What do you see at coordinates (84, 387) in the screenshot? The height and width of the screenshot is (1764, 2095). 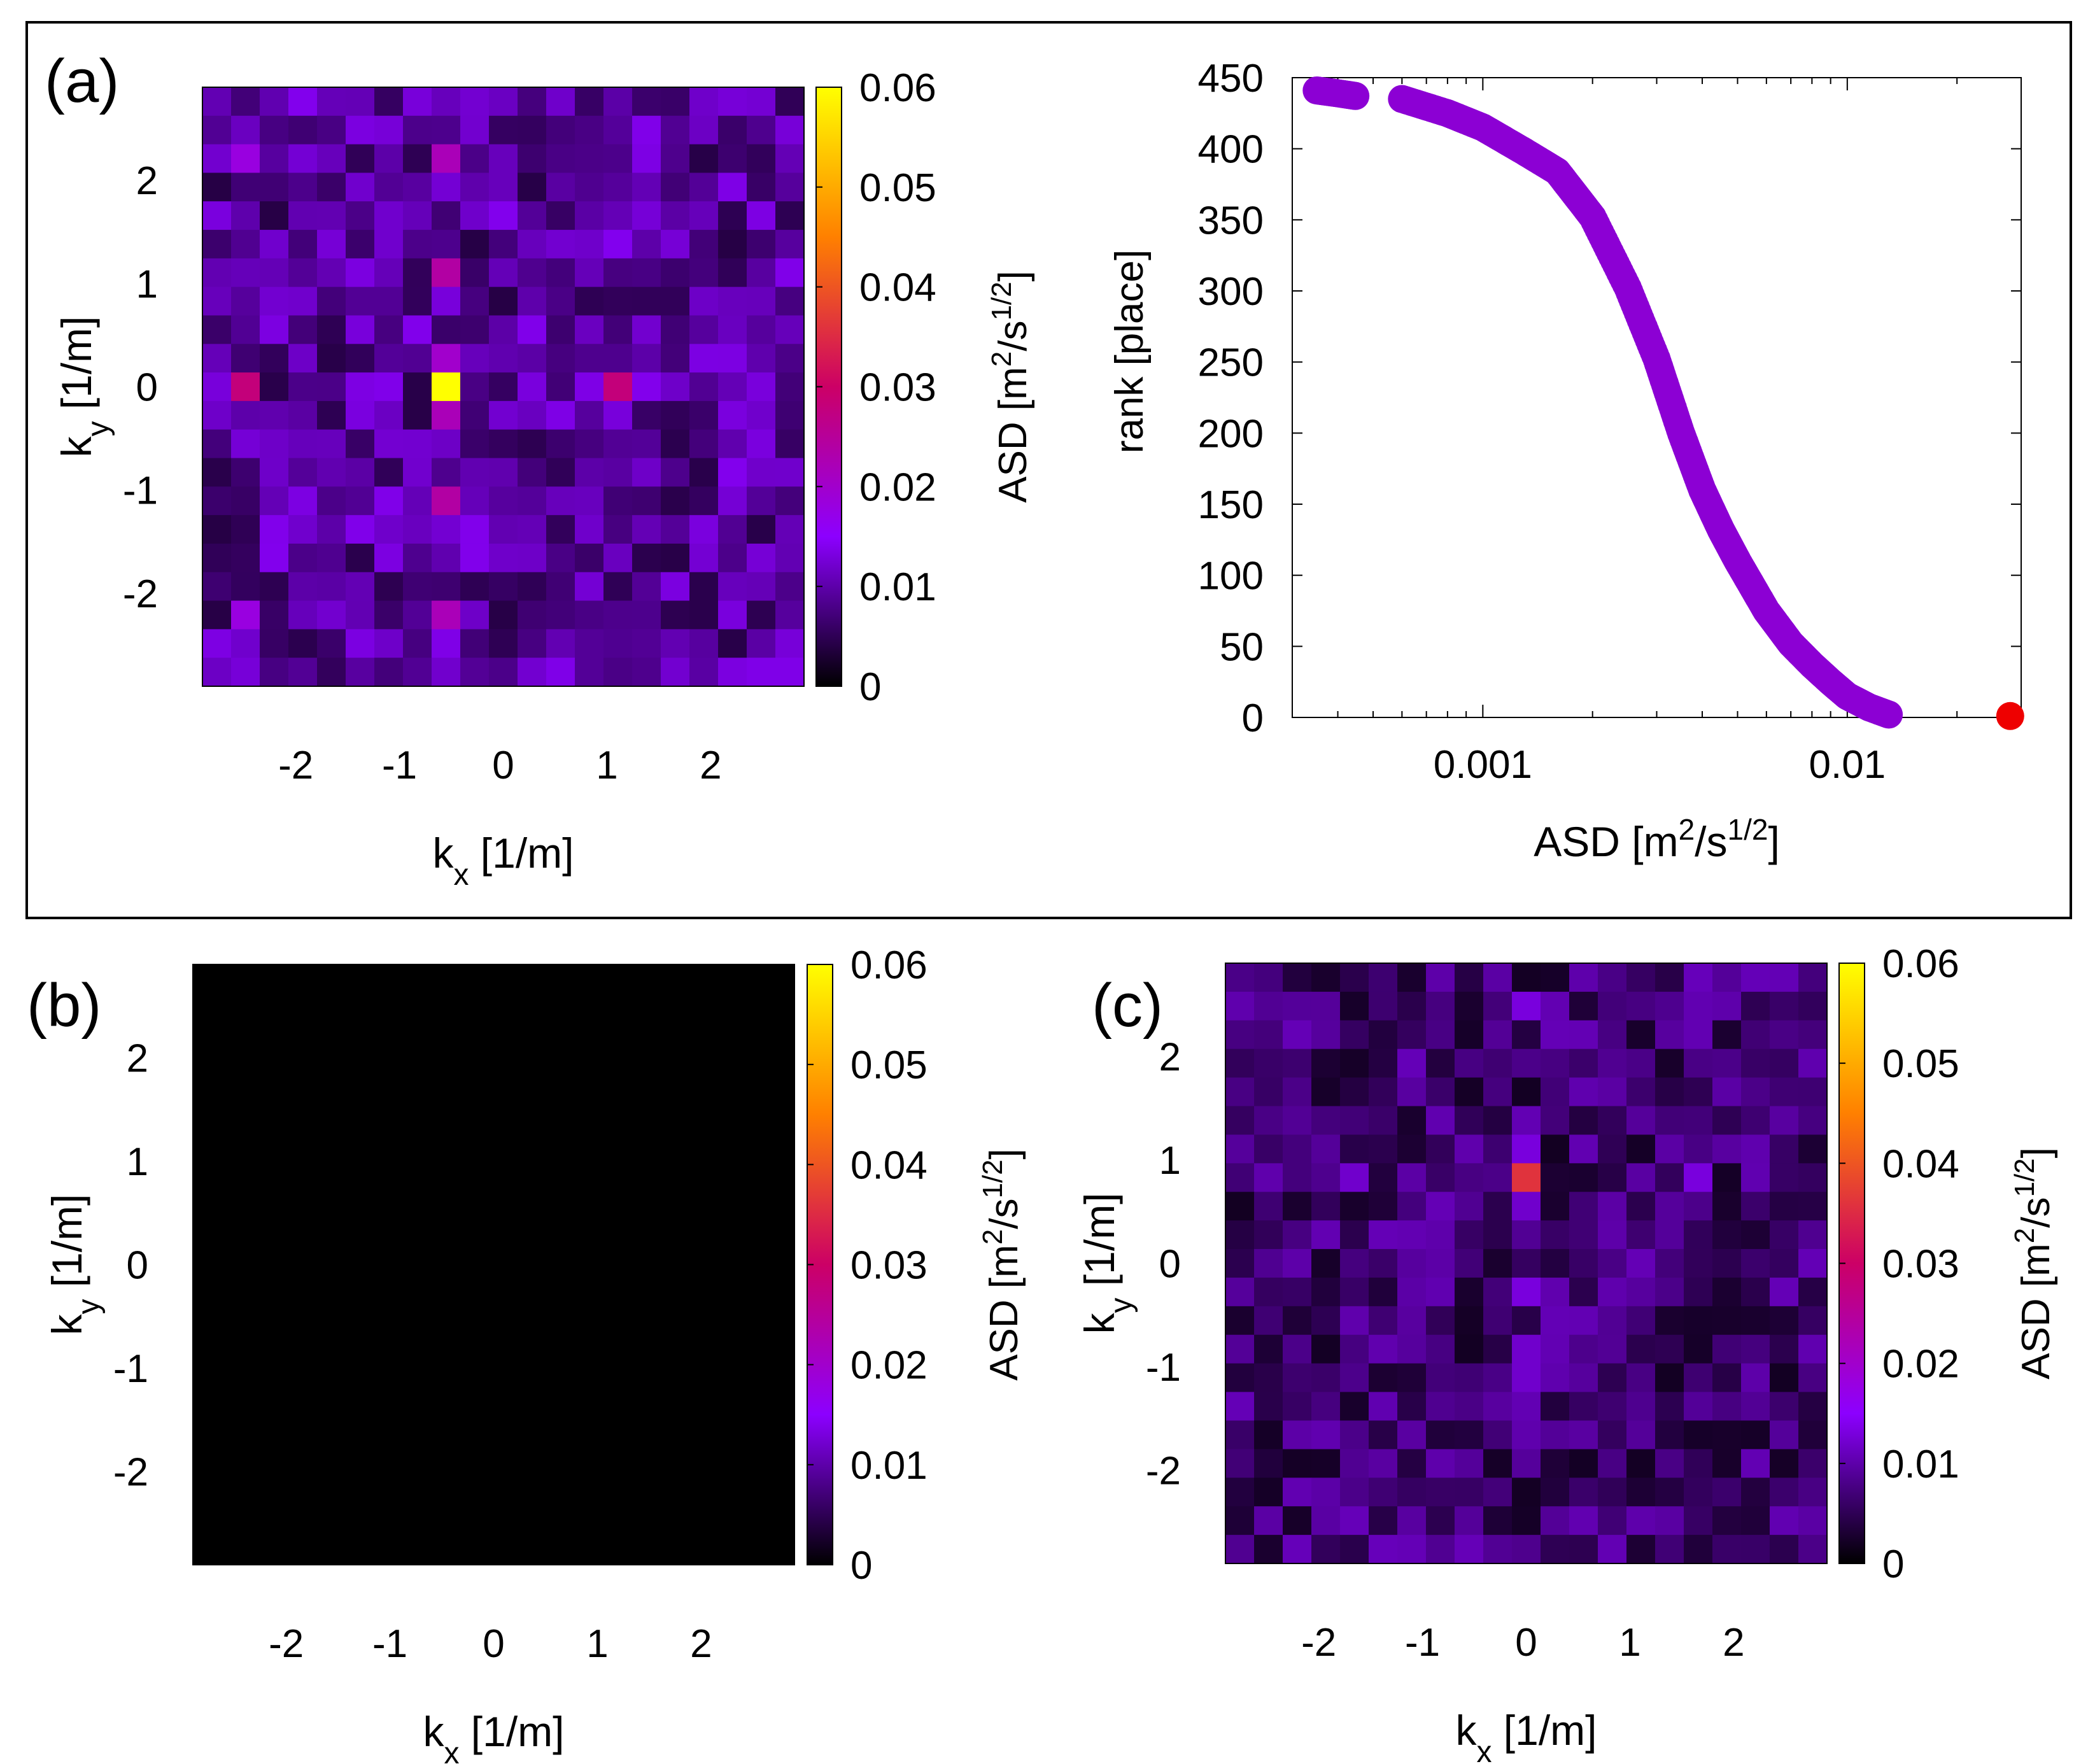 I see `y-axis-label: ky [1/m]` at bounding box center [84, 387].